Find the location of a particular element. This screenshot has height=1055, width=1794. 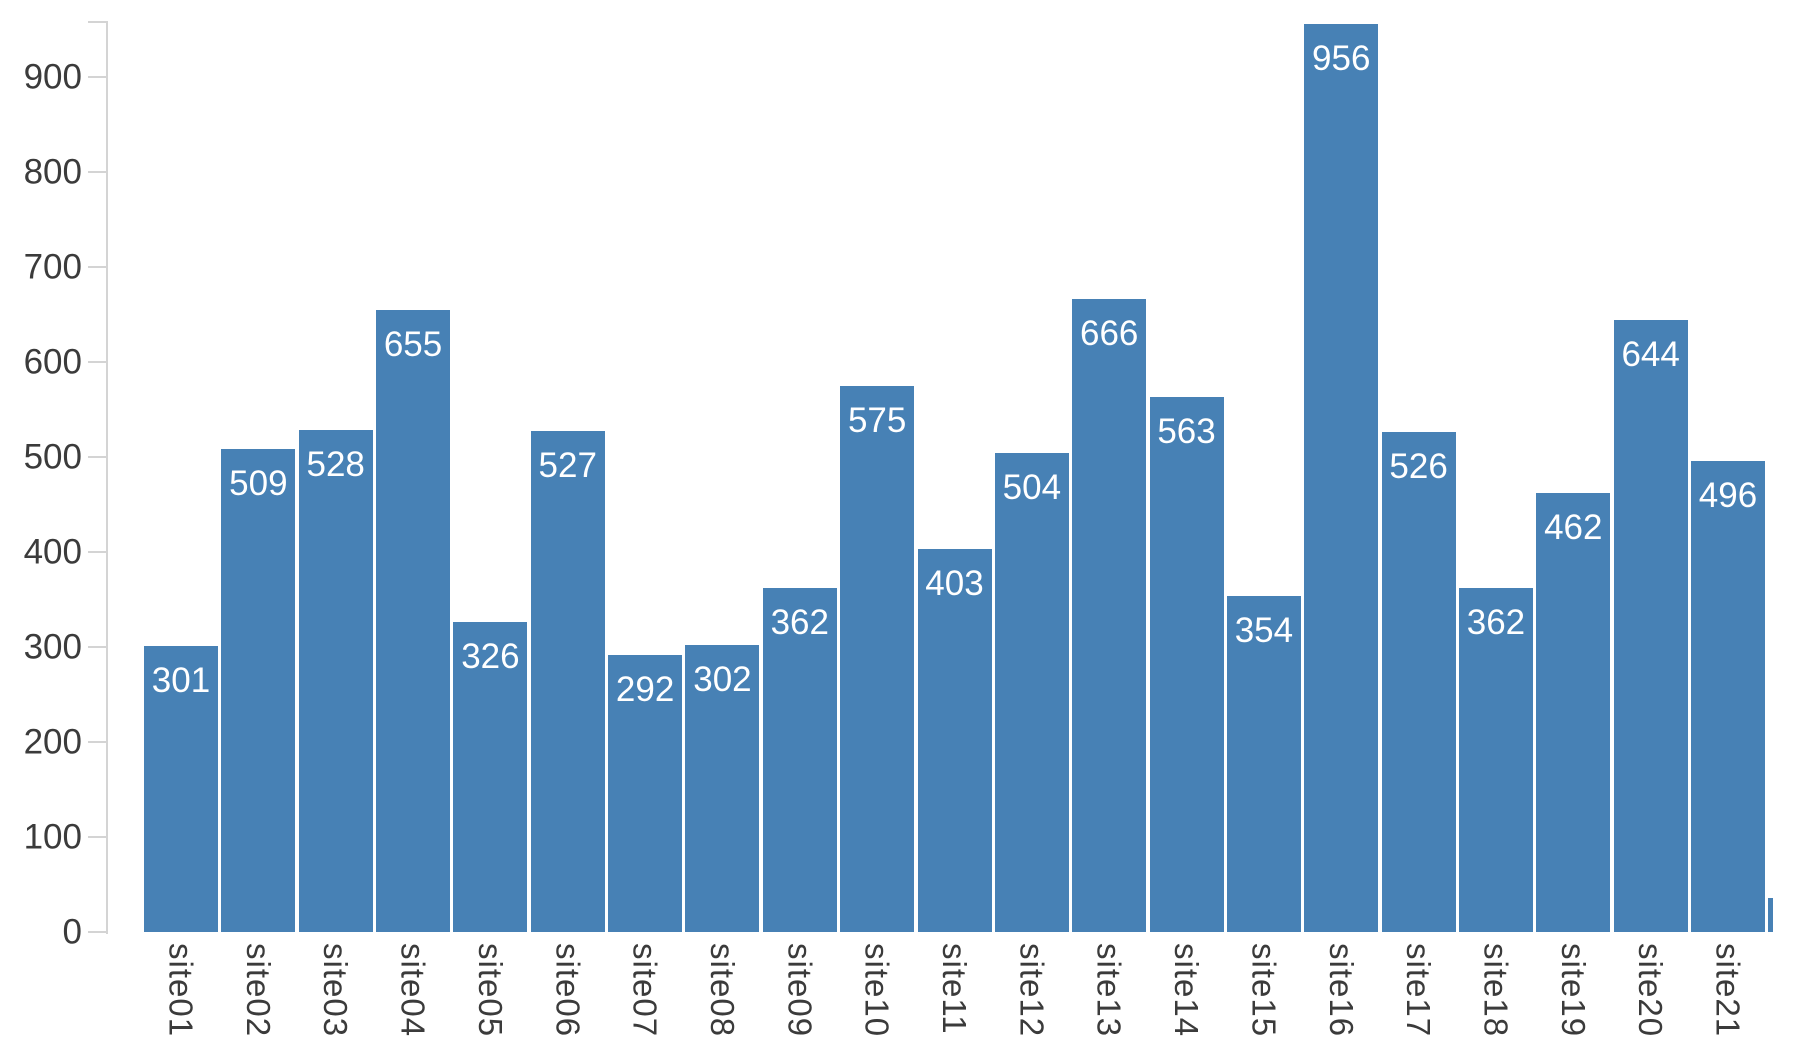

y-axis-tick-label: 500 is located at coordinates (52, 457).